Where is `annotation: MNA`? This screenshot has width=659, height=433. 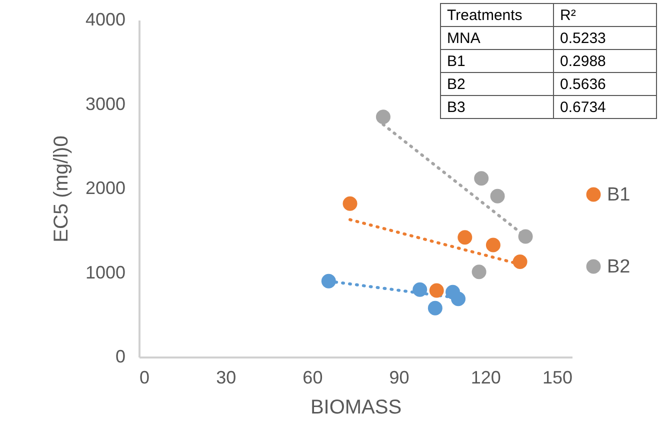 annotation: MNA is located at coordinates (497, 38).